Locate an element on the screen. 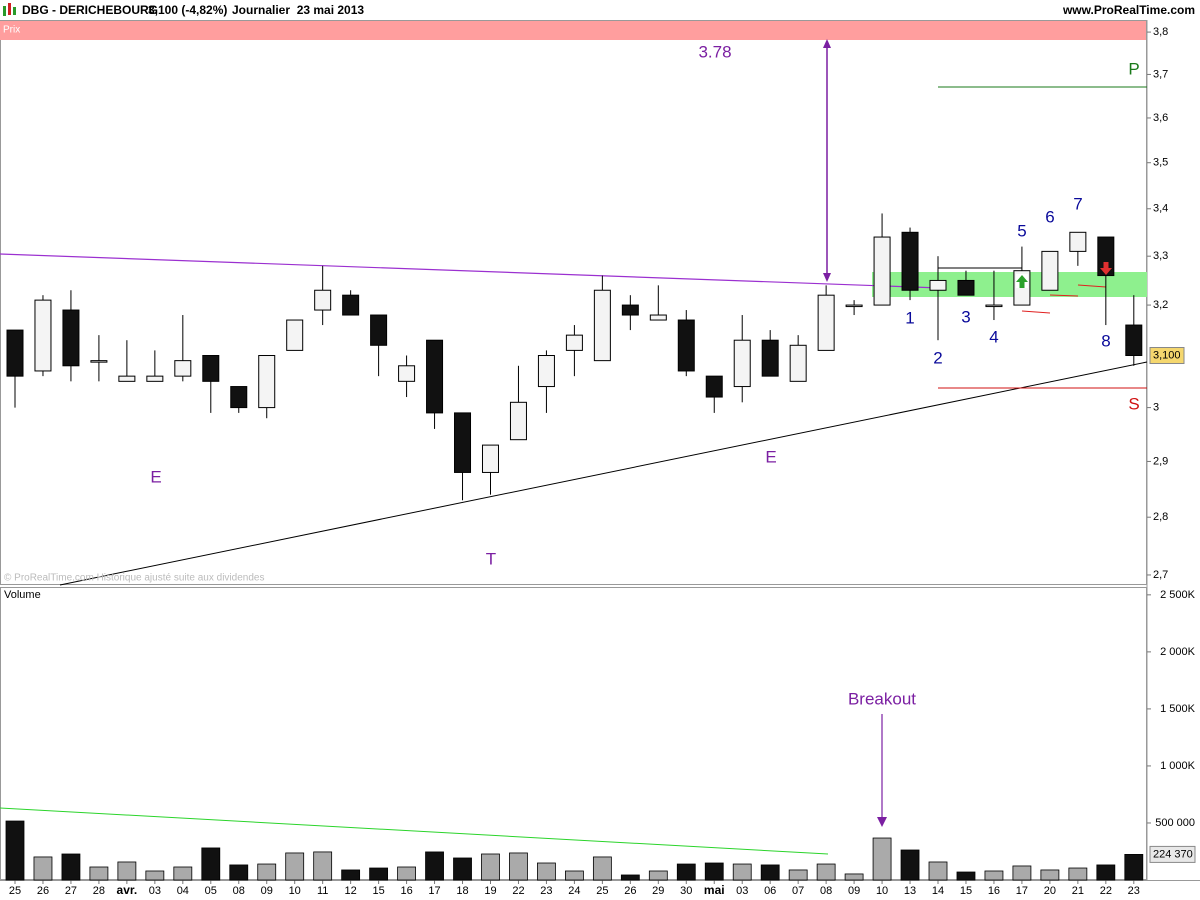  y-tick-label: 2 500K is located at coordinates (1178, 595).